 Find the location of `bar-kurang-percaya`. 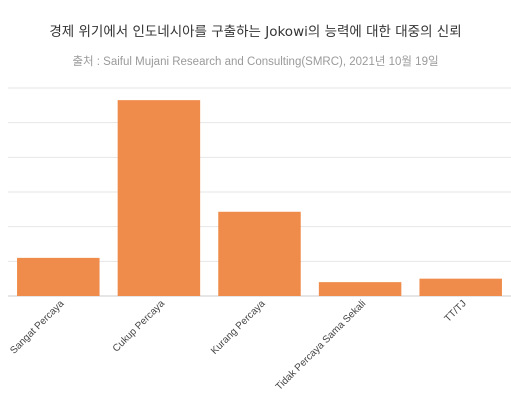

bar-kurang-percaya is located at coordinates (259, 253).